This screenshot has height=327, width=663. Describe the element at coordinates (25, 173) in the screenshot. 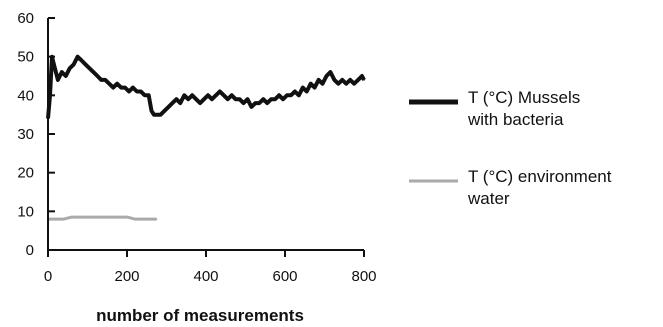

I see `y-tick-label: 20` at that location.